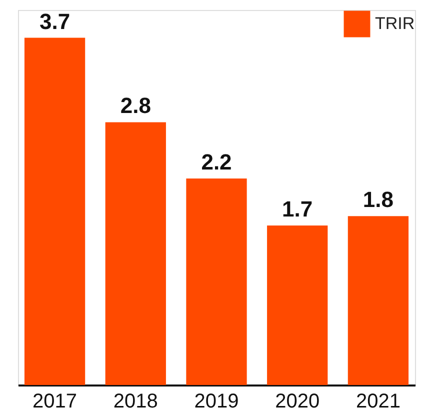  Describe the element at coordinates (378, 199) in the screenshot. I see `data-label: 1.8` at that location.